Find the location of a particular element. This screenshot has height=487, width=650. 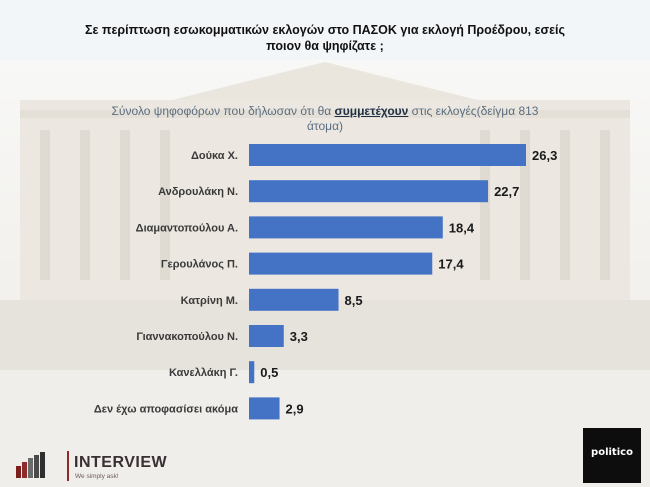

brand-tagline: We simply ask! is located at coordinates (97, 476).